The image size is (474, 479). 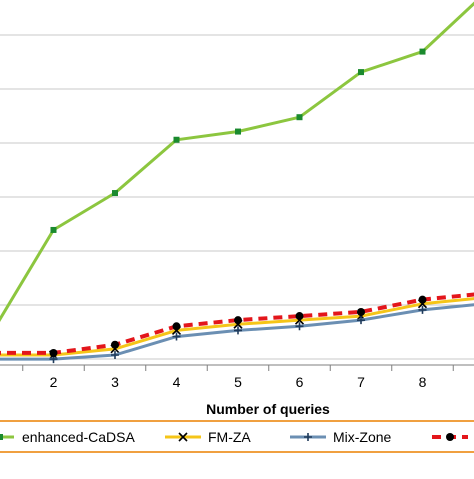 I want to click on x-tick-label: 4, so click(x=177, y=382).